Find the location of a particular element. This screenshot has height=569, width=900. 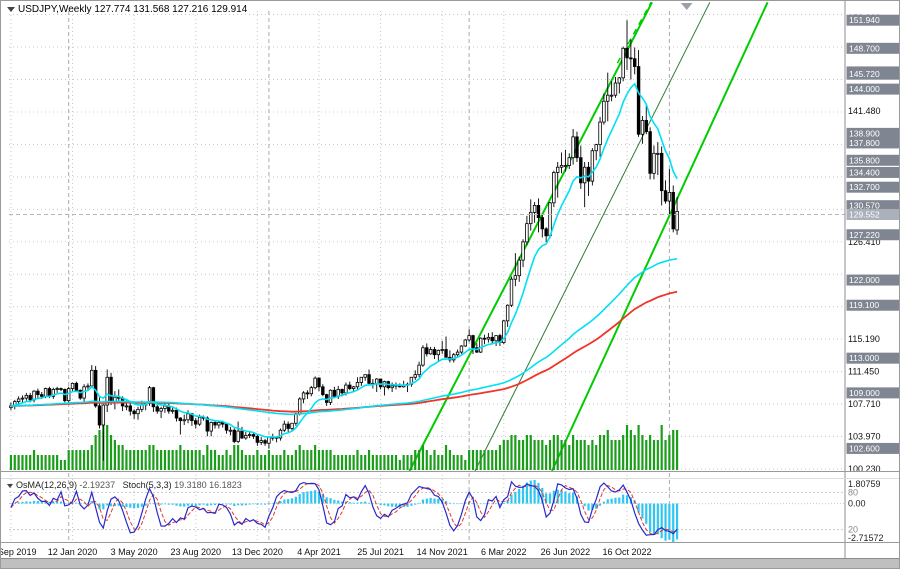

indicator-menu-icon is located at coordinates (10, 485).